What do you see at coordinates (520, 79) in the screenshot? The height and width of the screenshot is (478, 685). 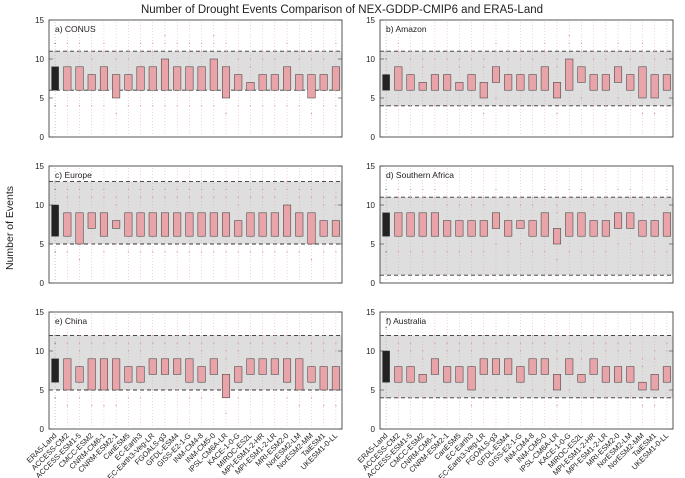 I see `panel-2: 0 5 10 15 b) Amazon` at bounding box center [520, 79].